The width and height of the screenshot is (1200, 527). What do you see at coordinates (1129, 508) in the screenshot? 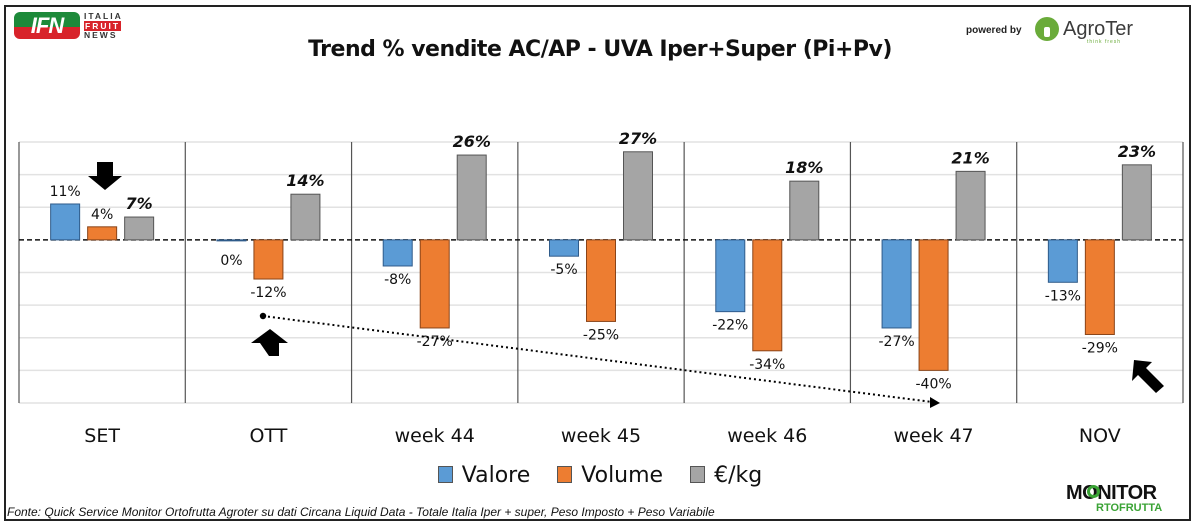
I see `monitor-logo-line2: RTOFRUTTA` at bounding box center [1129, 508].